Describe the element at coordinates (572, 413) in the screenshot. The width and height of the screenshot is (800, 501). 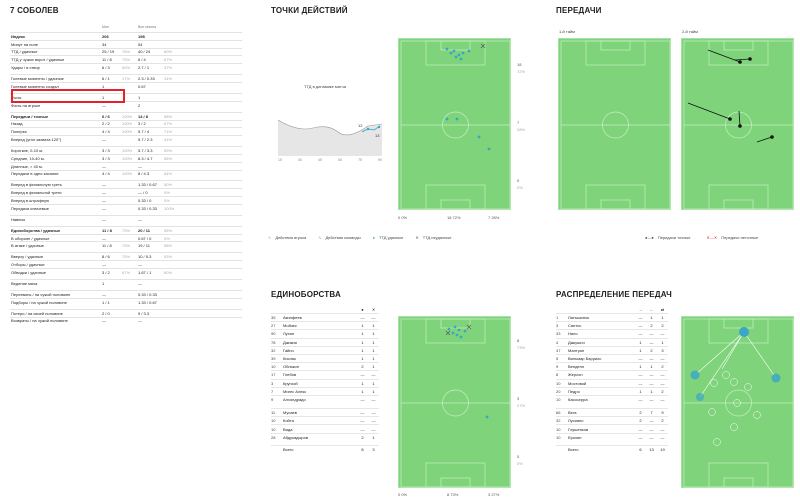
I see `distribution-name: Вега` at that location.